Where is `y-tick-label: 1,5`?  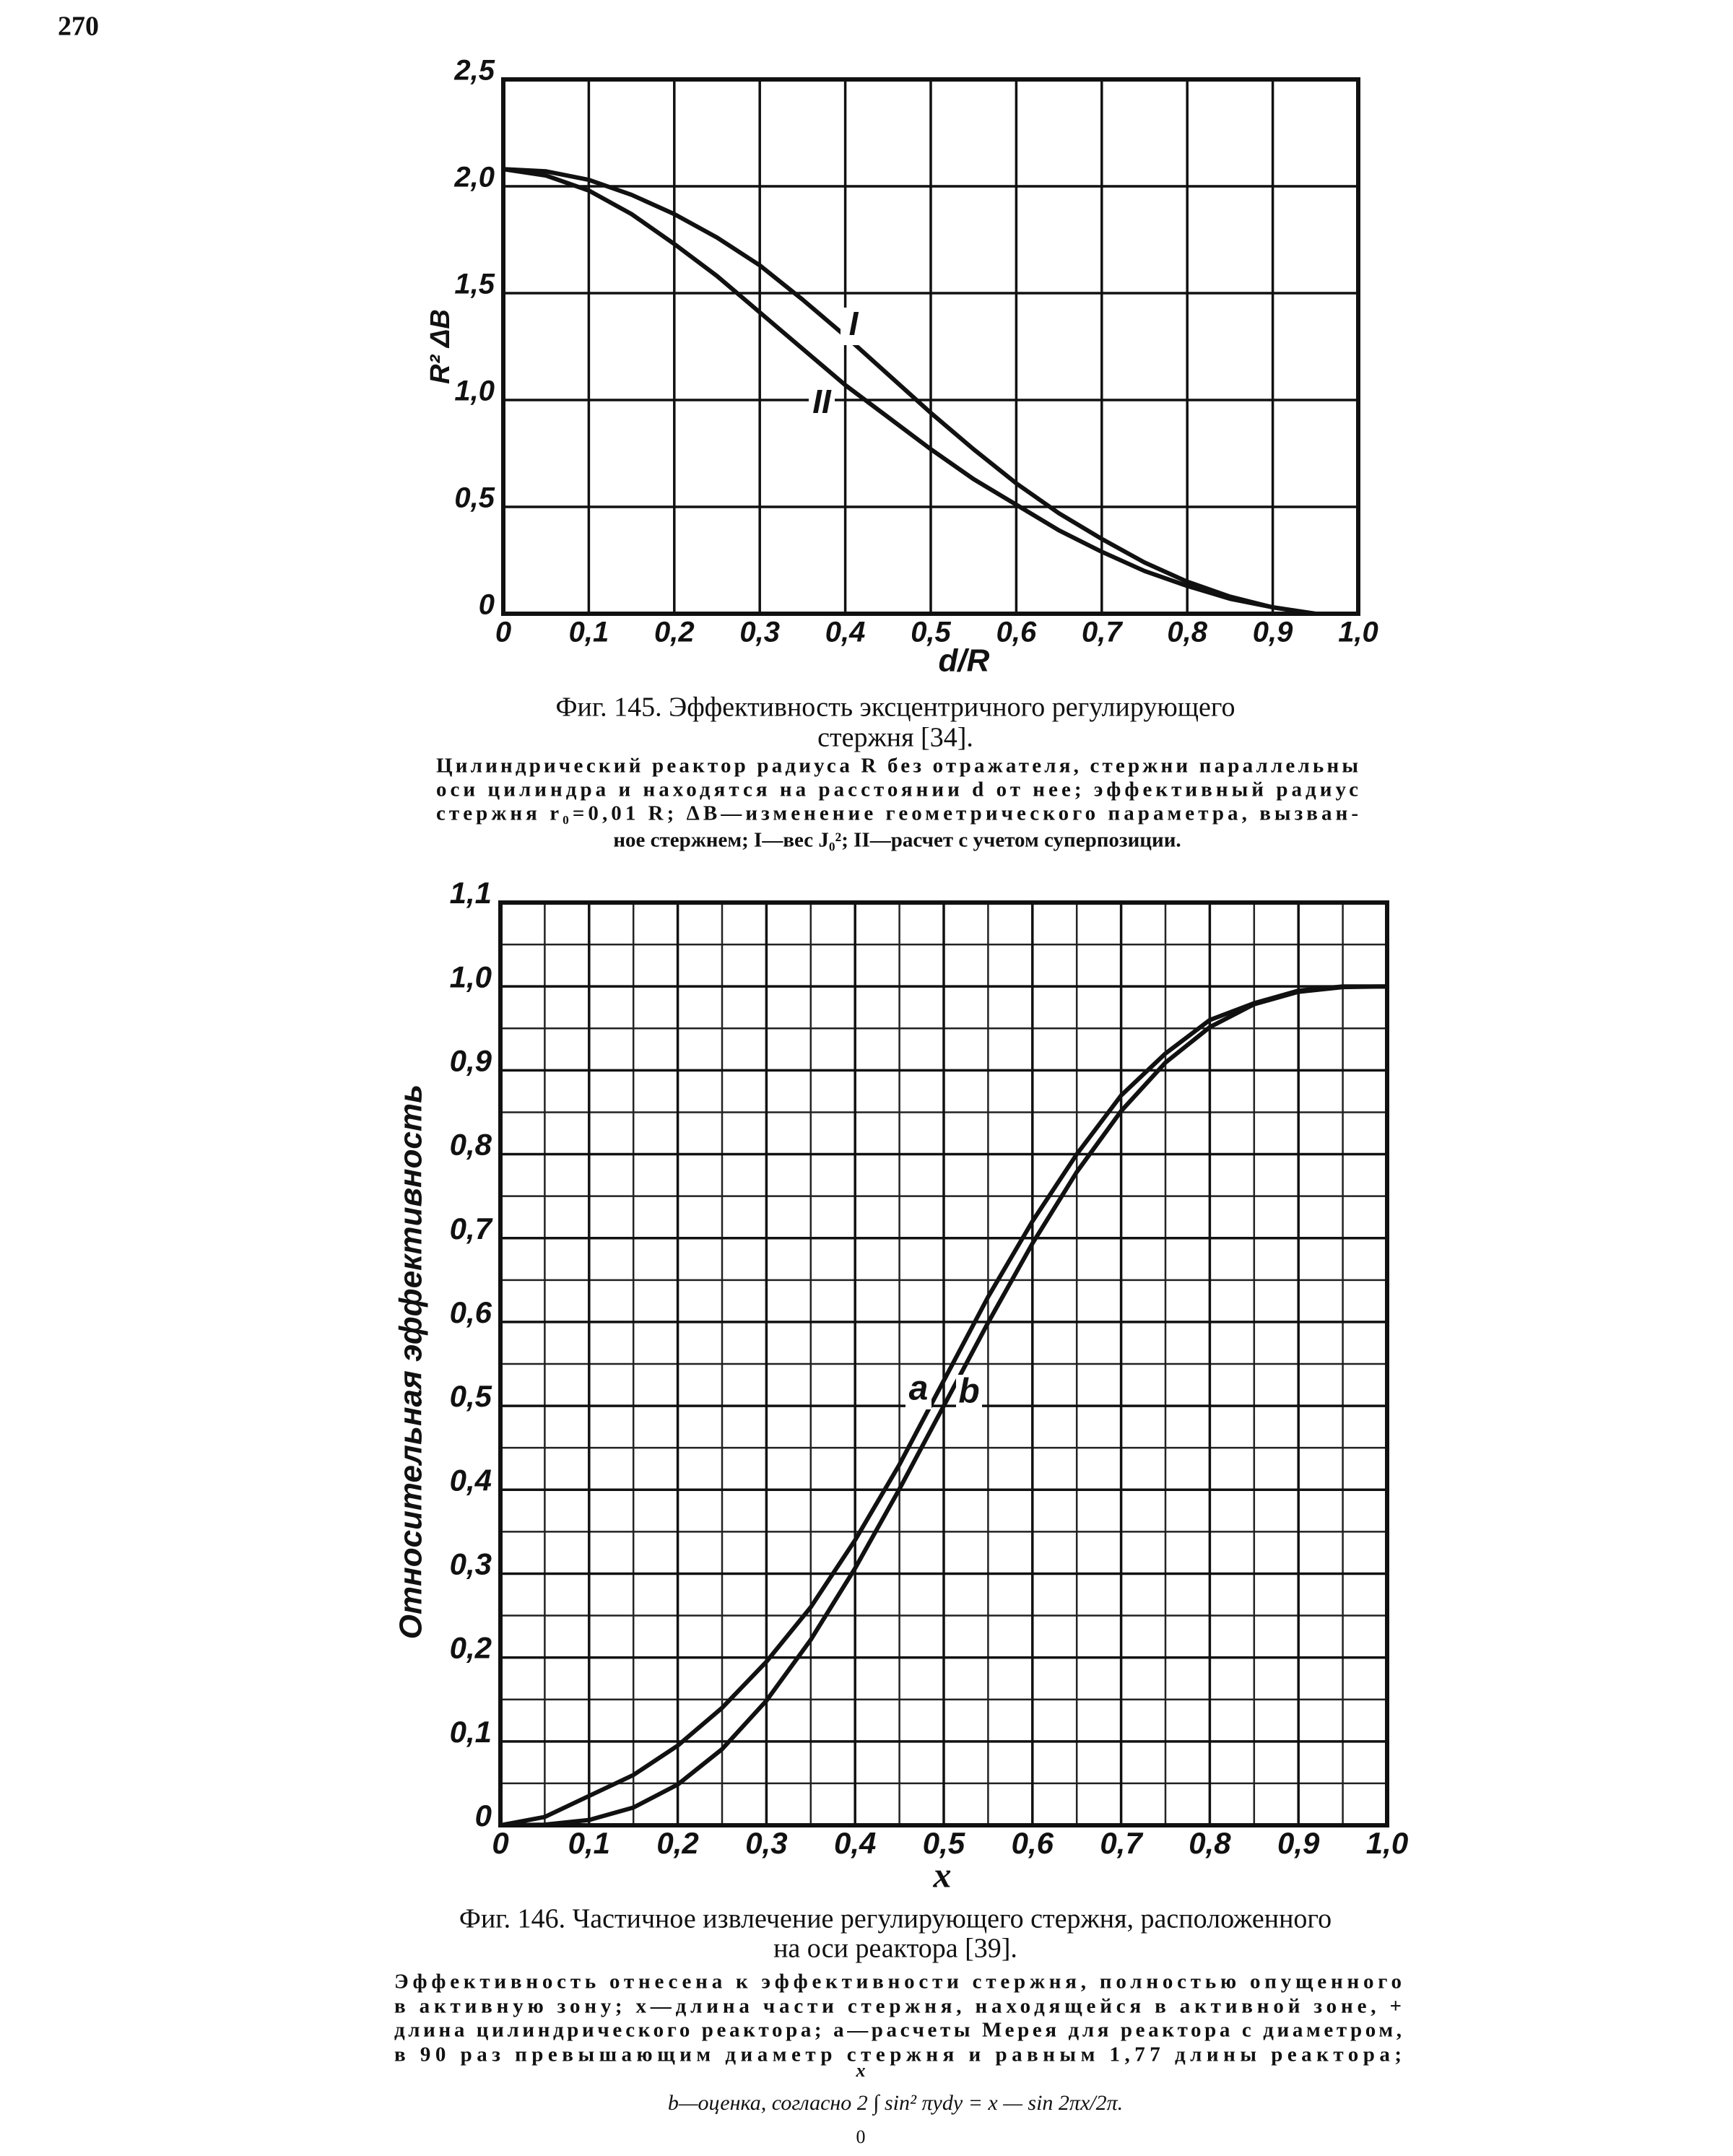
y-tick-label: 1,5 is located at coordinates (474, 284).